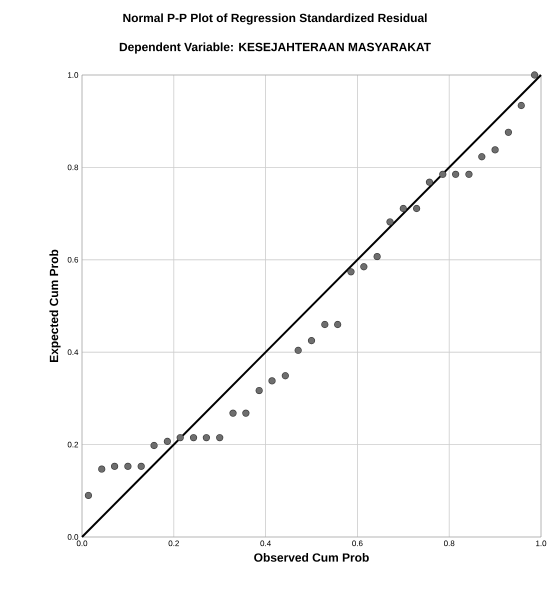 The height and width of the screenshot is (597, 551). What do you see at coordinates (55, 306) in the screenshot?
I see `y-axis-title: Expected Cum Prob` at bounding box center [55, 306].